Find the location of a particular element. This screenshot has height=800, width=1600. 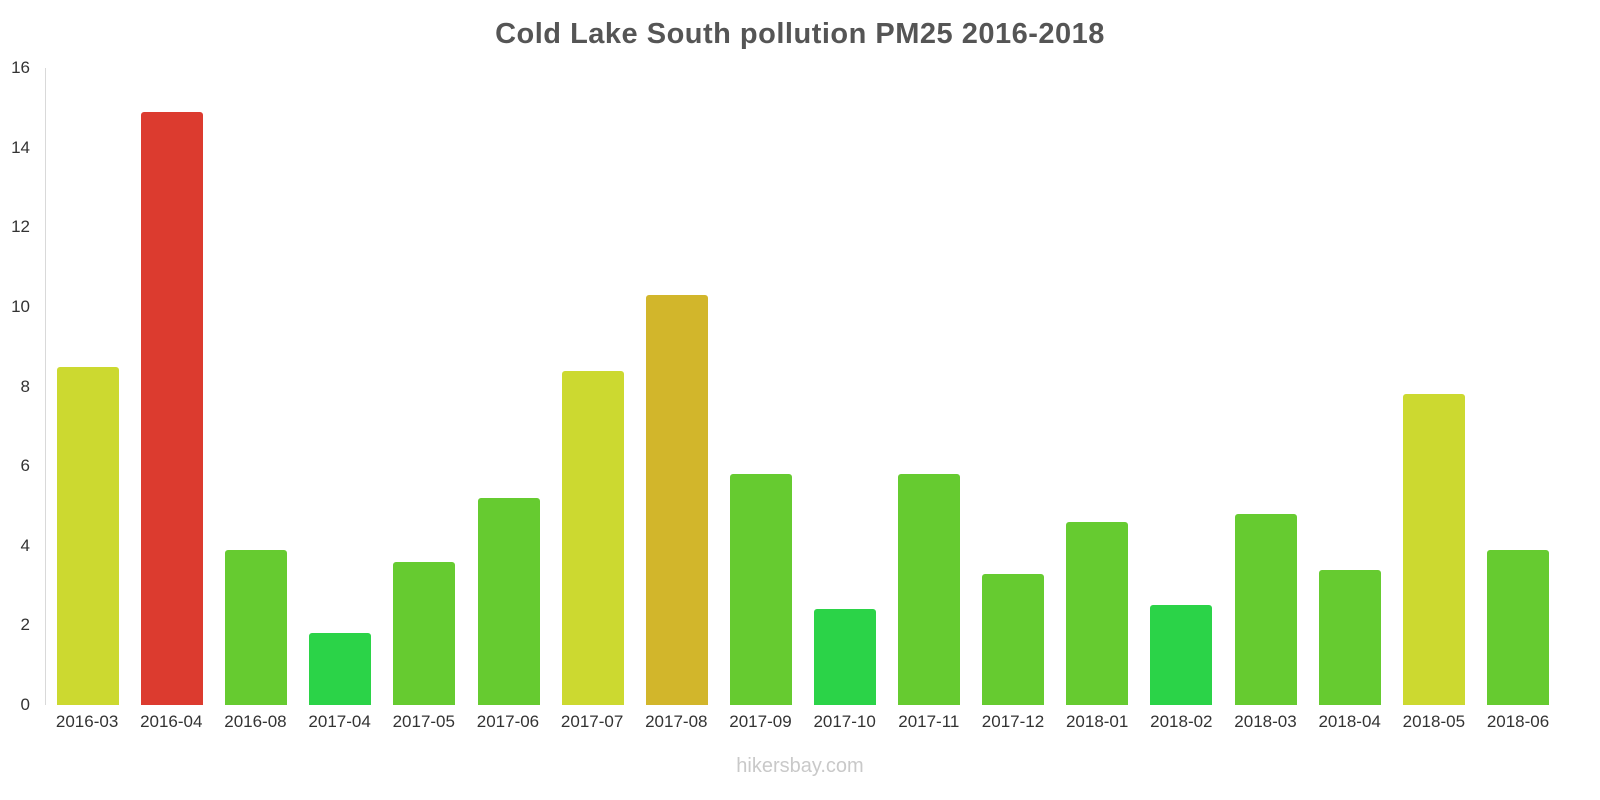

y-tick-label-16: 16 is located at coordinates (20, 67).